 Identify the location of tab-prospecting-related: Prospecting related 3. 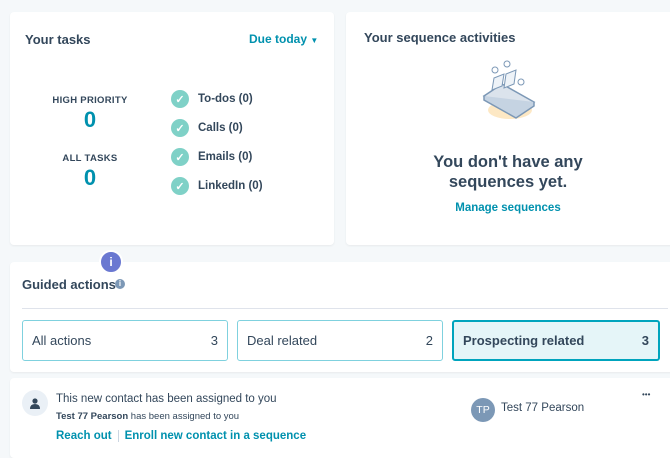
(556, 340).